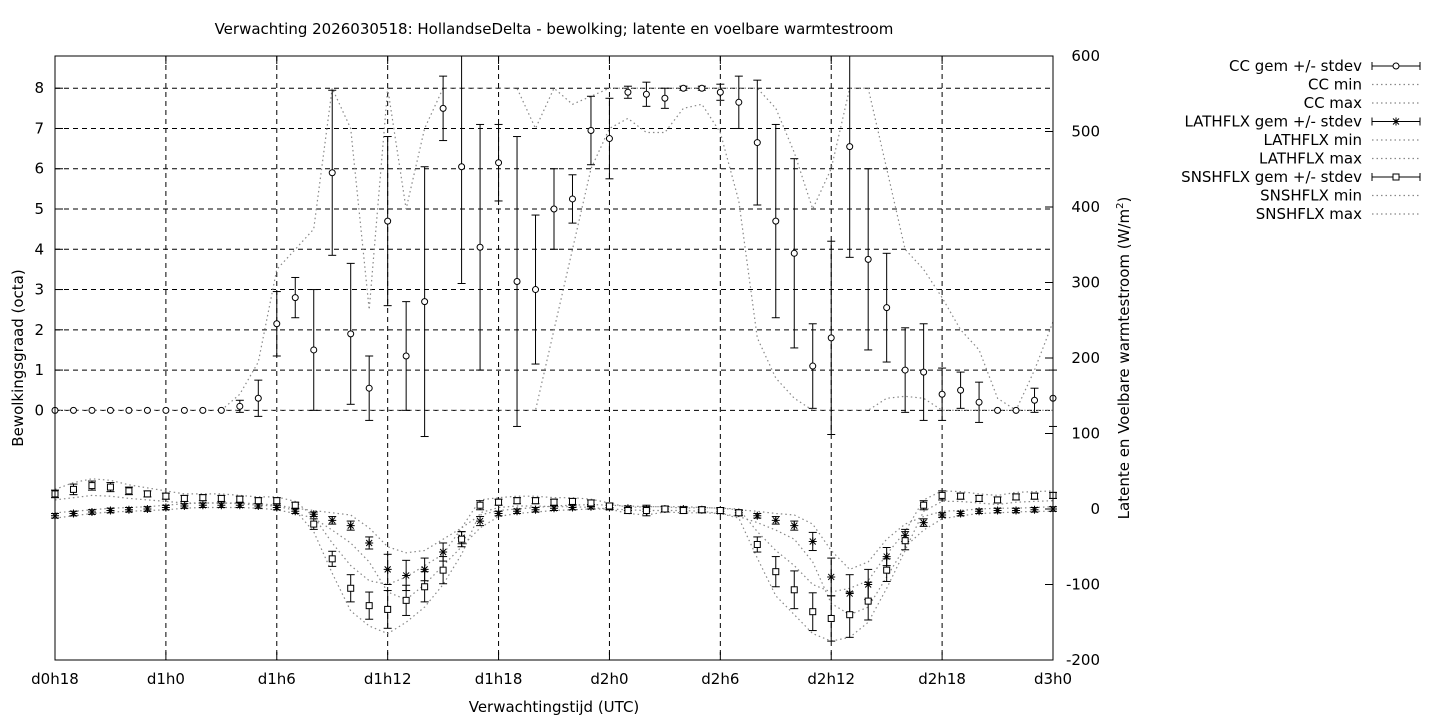 The image size is (1440, 720). I want to click on legend-label: SNSHFLX max, so click(1309, 214).